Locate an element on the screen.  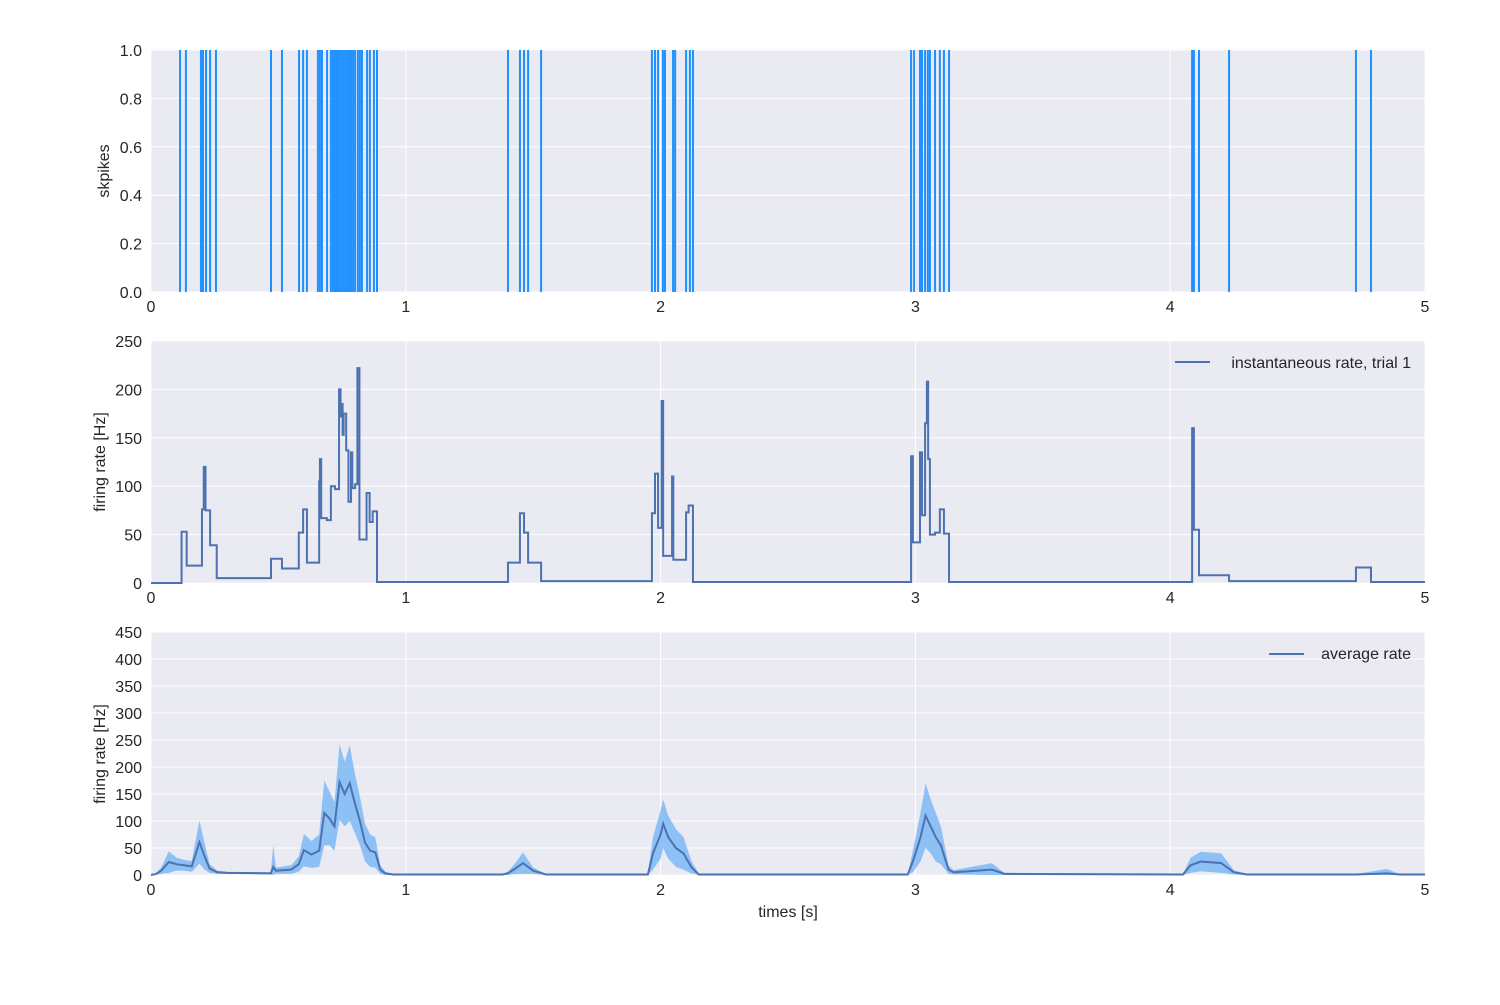
y-tick-label: 300 is located at coordinates (128, 714).